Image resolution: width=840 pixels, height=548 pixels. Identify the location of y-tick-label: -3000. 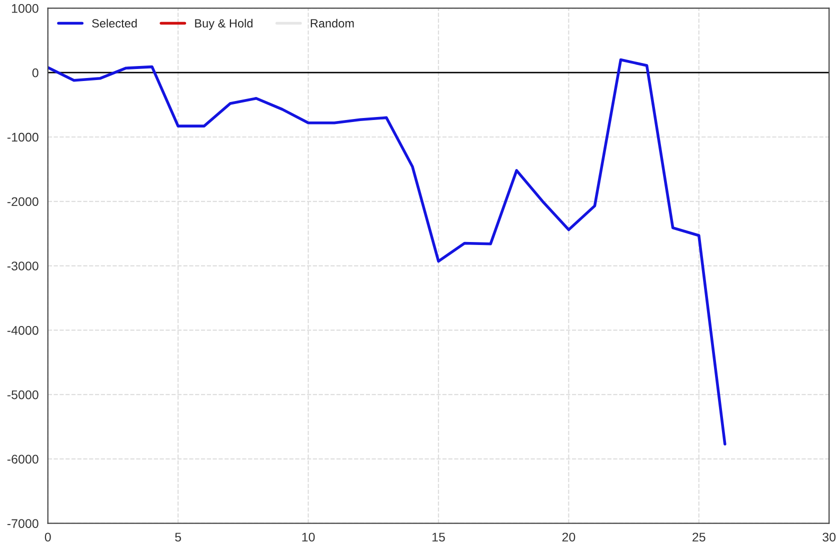
(22, 266).